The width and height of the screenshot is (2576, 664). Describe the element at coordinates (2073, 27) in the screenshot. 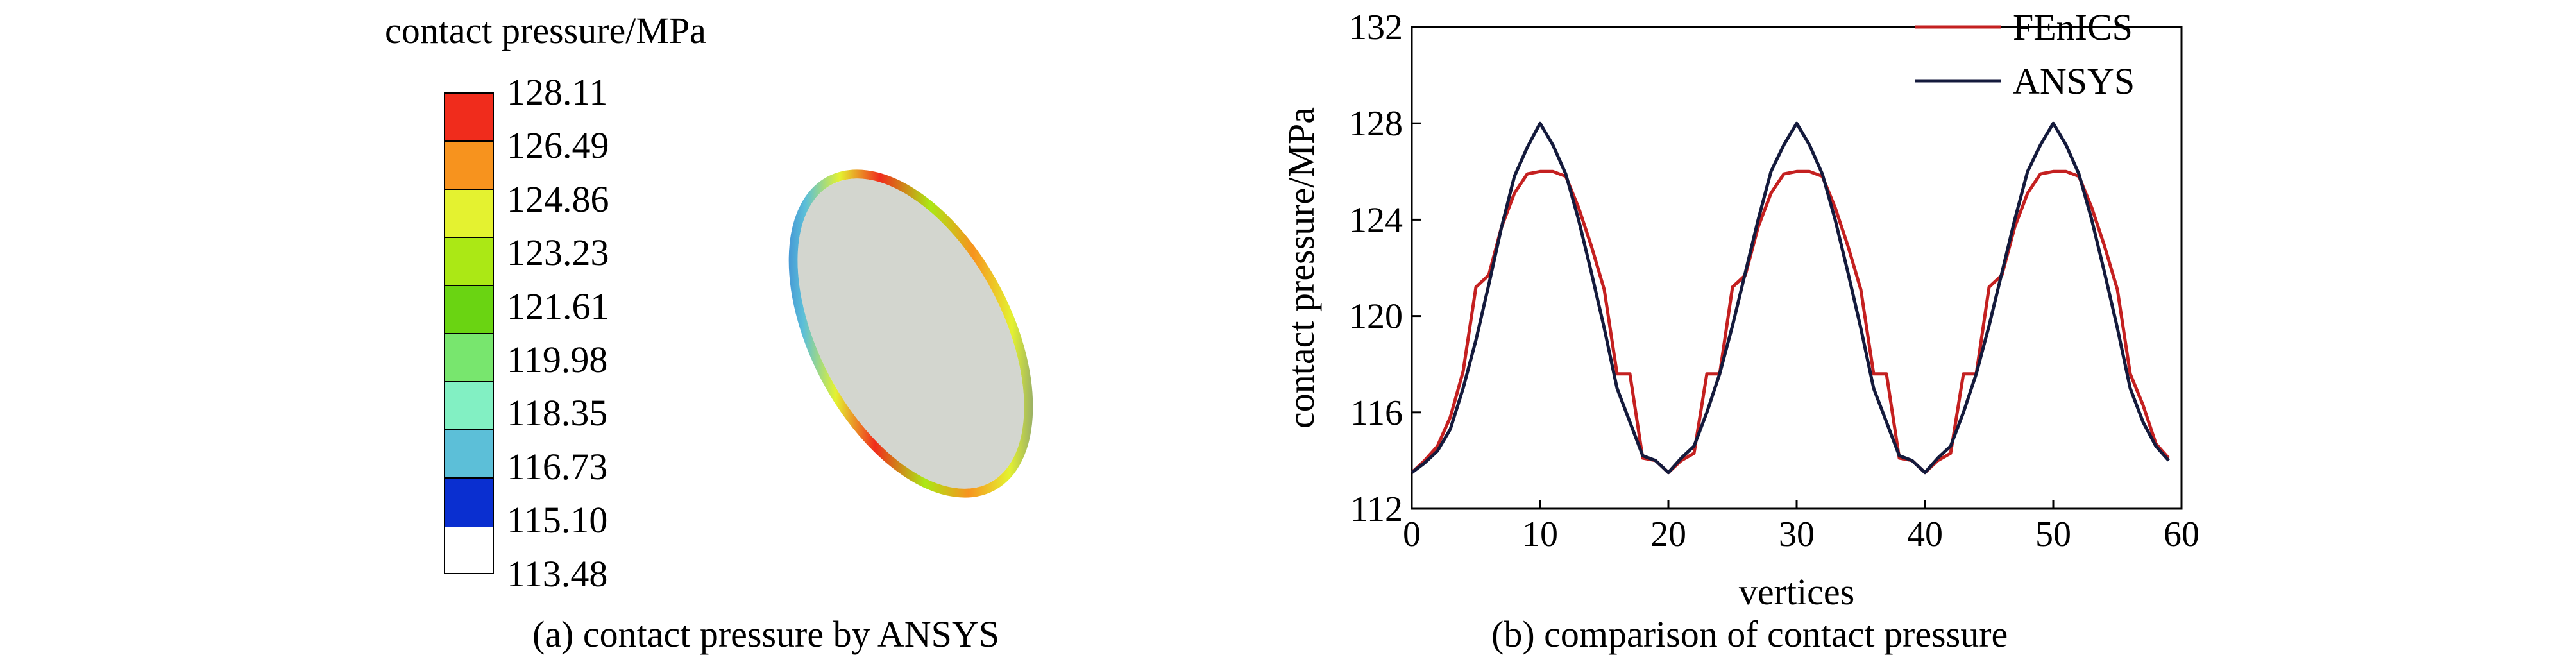

I see `legend-label: FEnICS` at that location.